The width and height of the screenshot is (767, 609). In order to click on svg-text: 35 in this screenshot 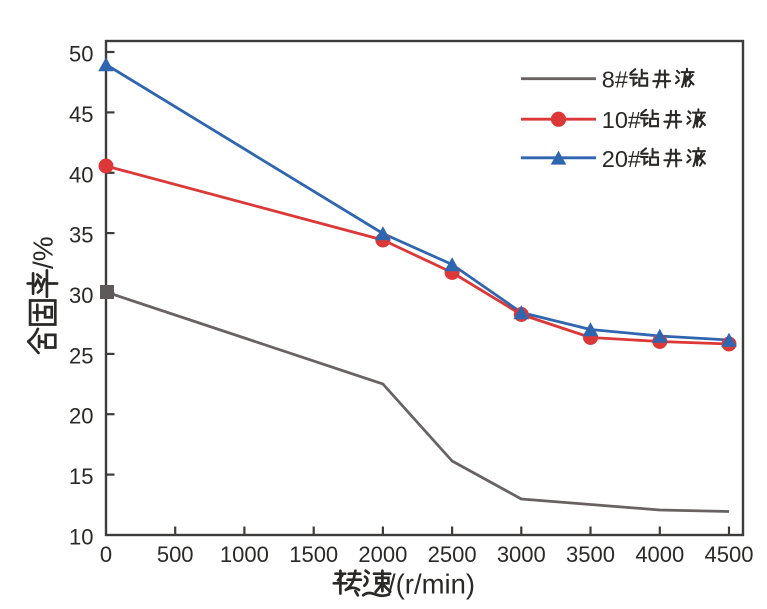, I will do `click(81, 235)`.